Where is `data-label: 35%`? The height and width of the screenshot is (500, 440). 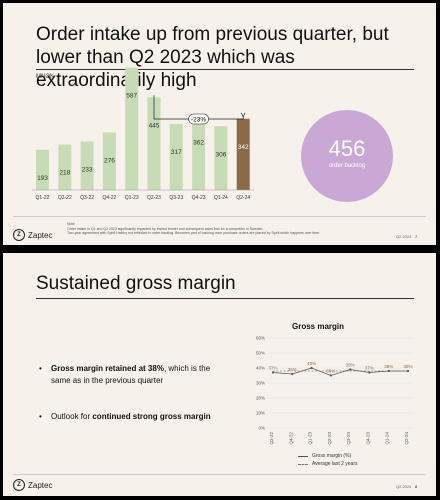 data-label: 35% is located at coordinates (330, 371).